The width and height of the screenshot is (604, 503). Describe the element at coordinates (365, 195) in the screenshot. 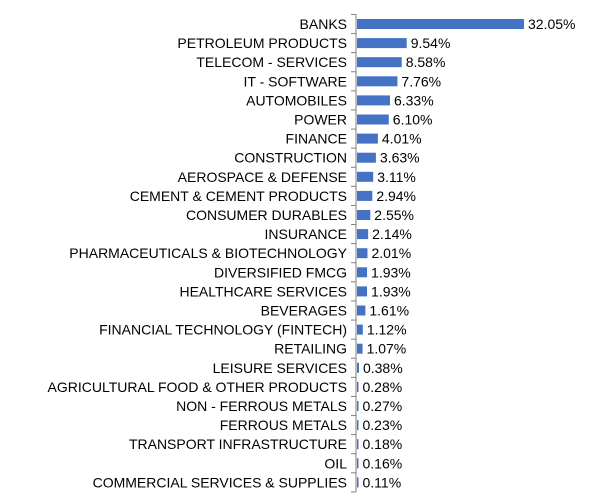

I see `bar-cement-cement-products` at that location.